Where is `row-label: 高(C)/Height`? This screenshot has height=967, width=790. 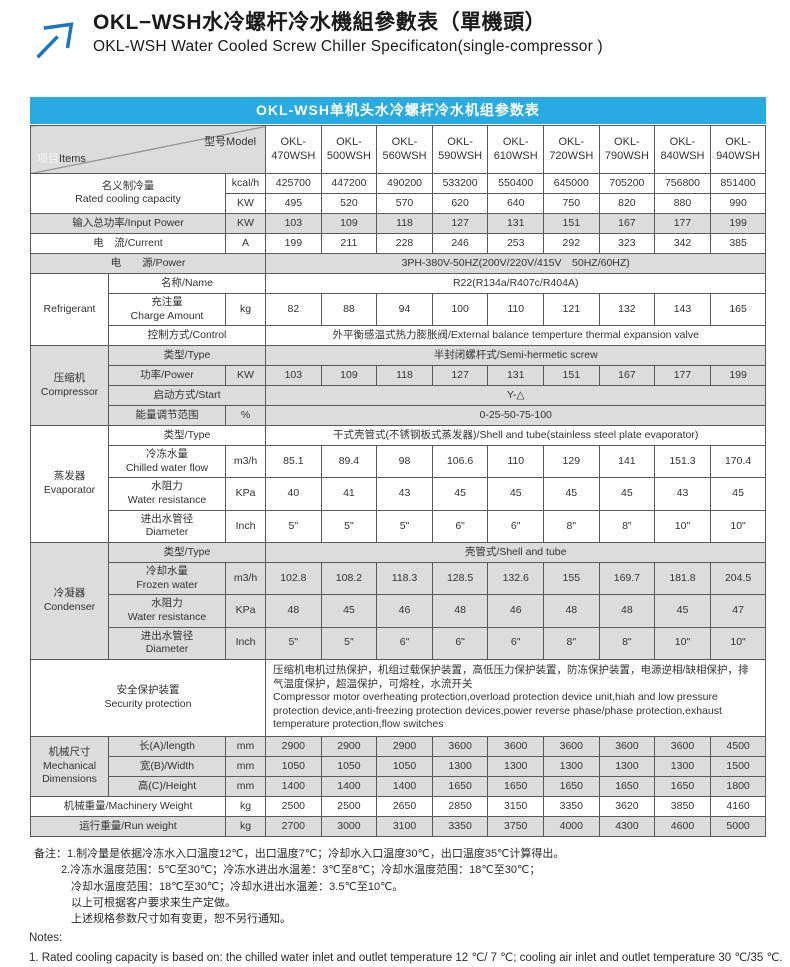
row-label: 高(C)/Height is located at coordinates (167, 787).